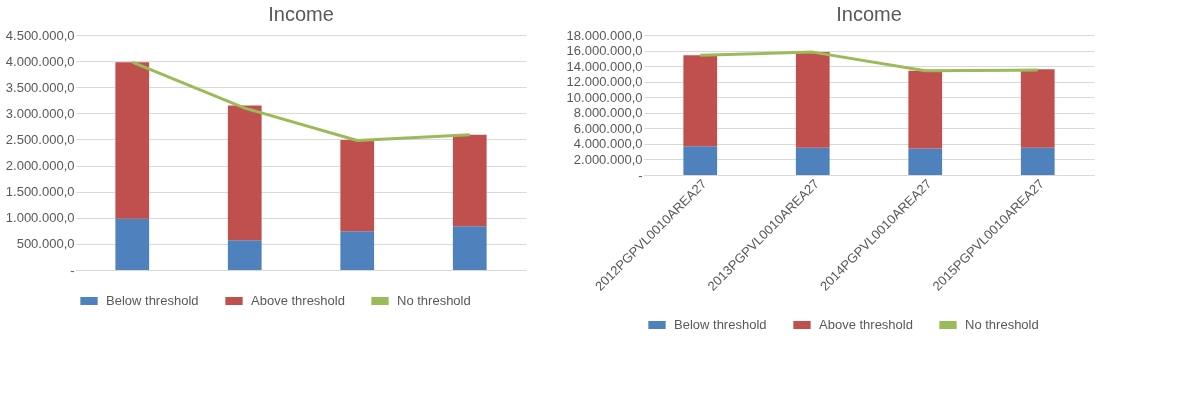  What do you see at coordinates (40, 139) in the screenshot?
I see `y-tick-label: 2.500.000,0` at bounding box center [40, 139].